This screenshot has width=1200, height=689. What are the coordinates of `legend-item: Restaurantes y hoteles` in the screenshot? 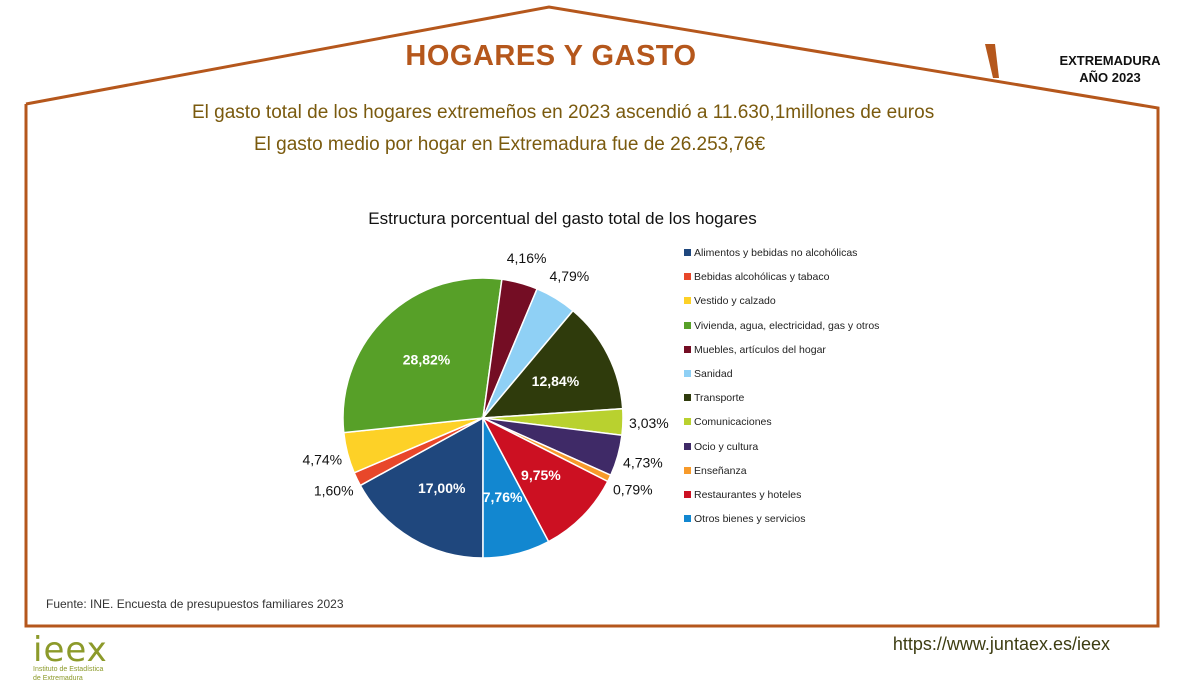 It's located at (784, 495).